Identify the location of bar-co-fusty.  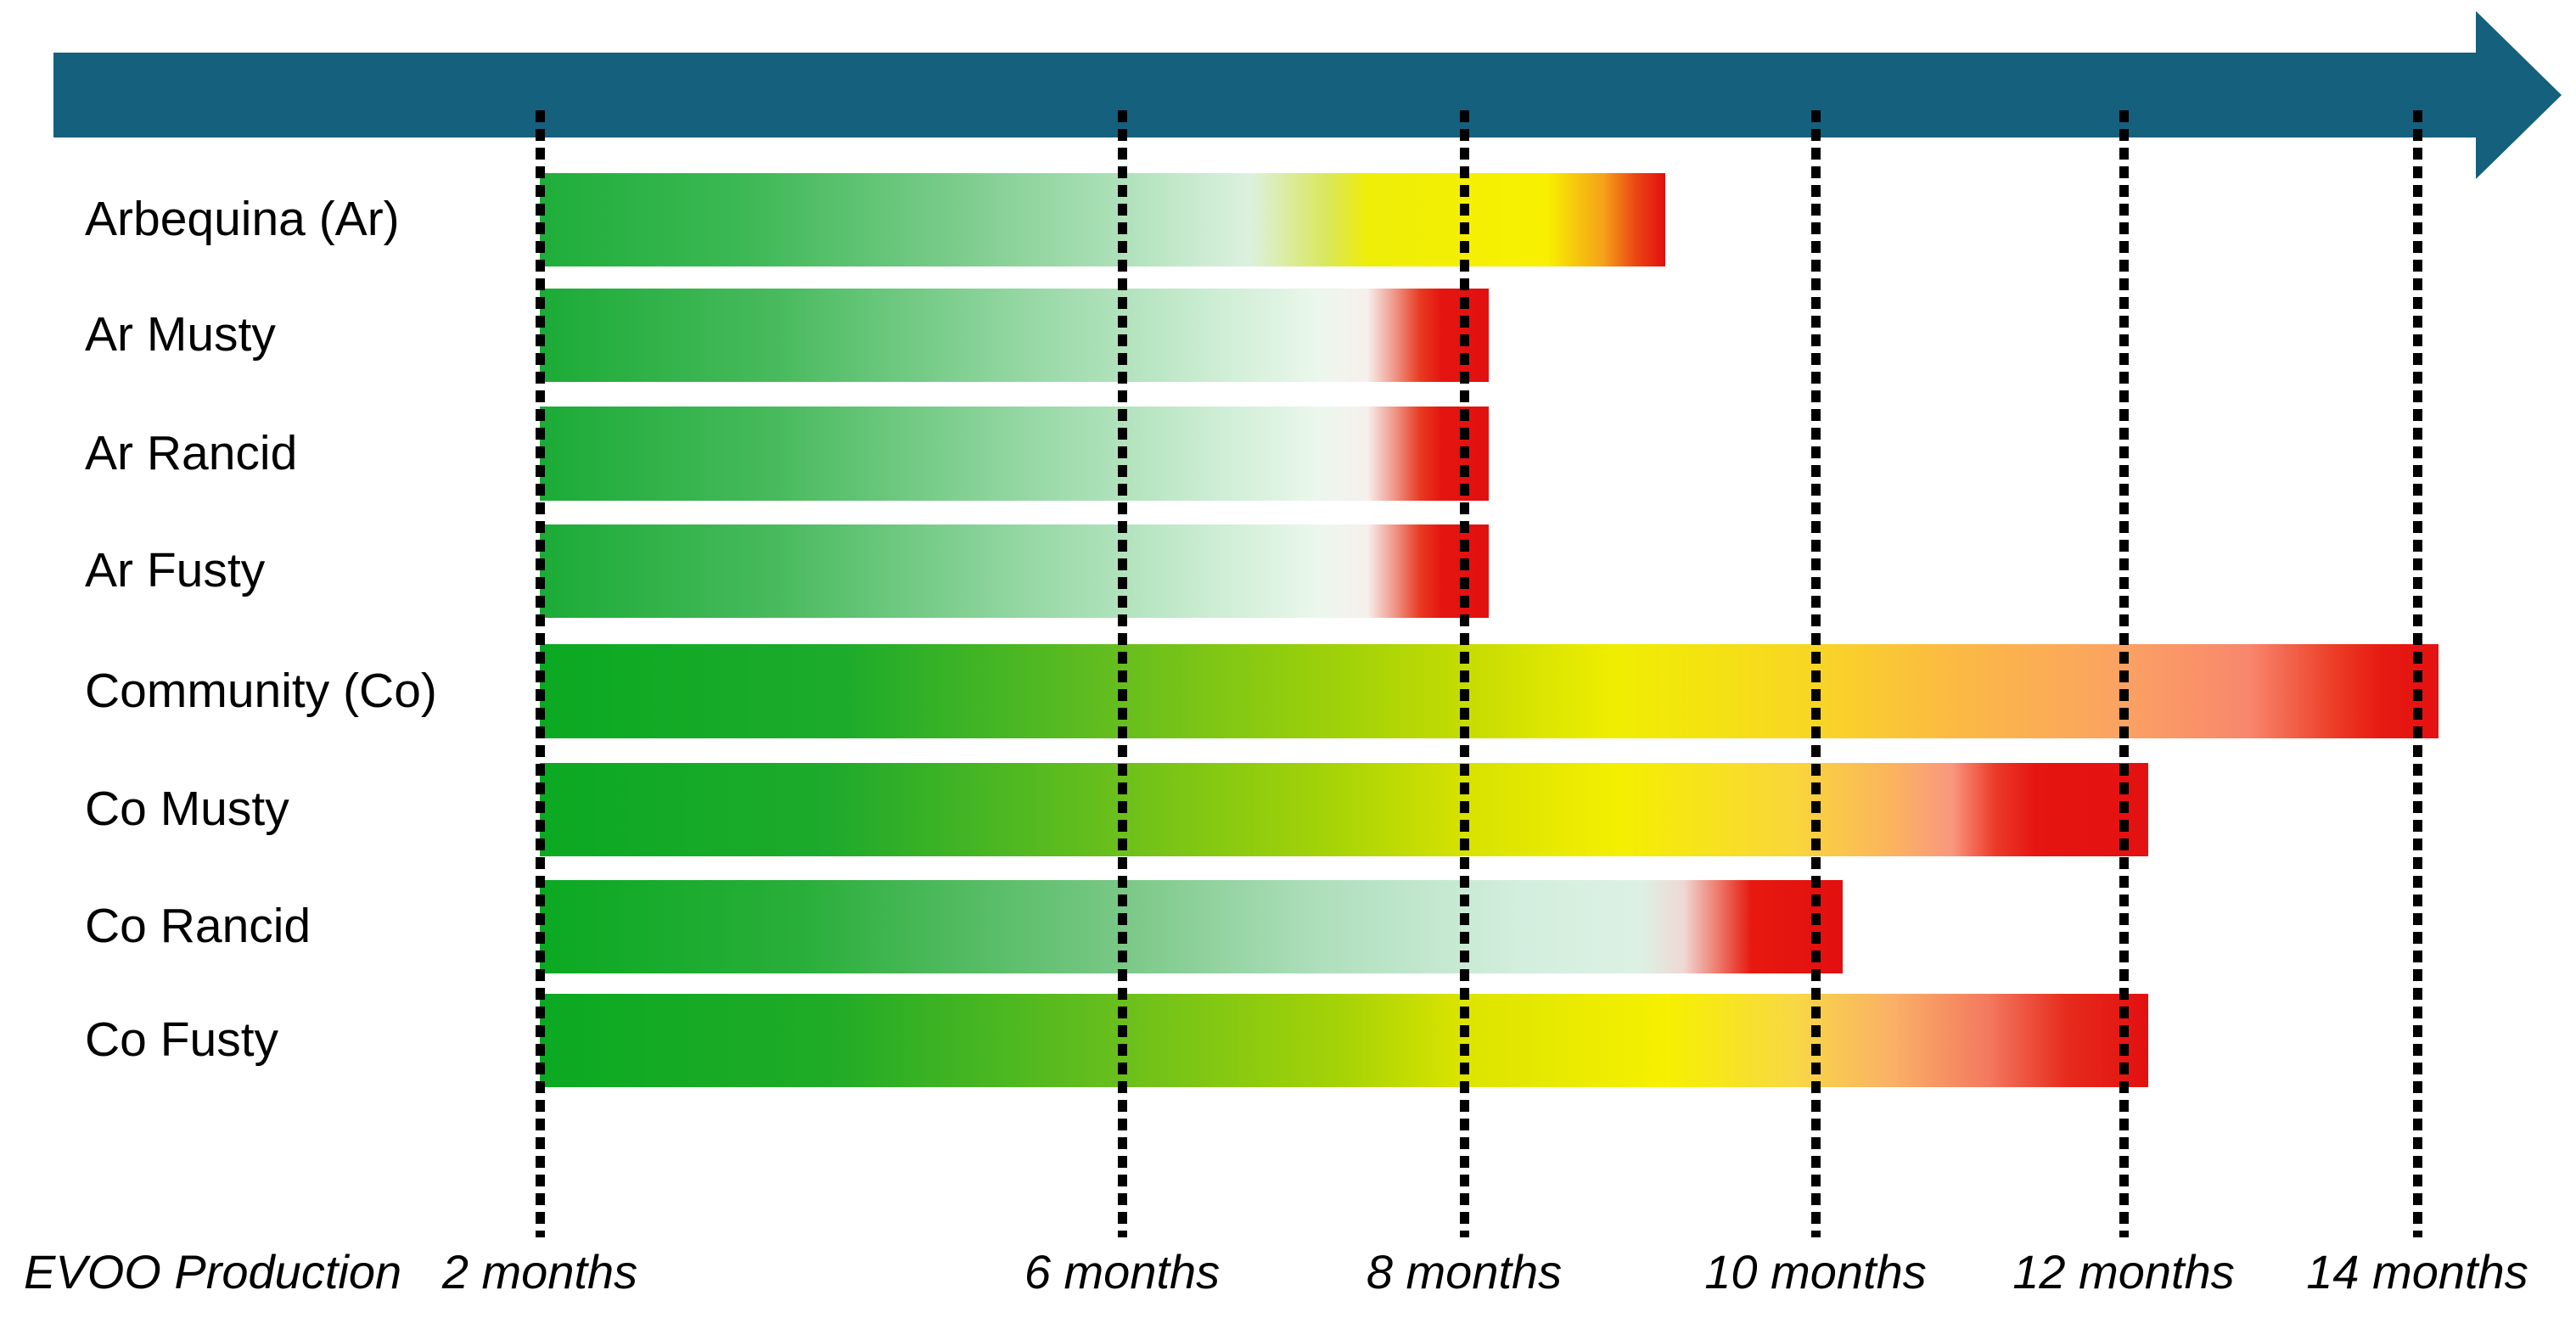
(1344, 1040).